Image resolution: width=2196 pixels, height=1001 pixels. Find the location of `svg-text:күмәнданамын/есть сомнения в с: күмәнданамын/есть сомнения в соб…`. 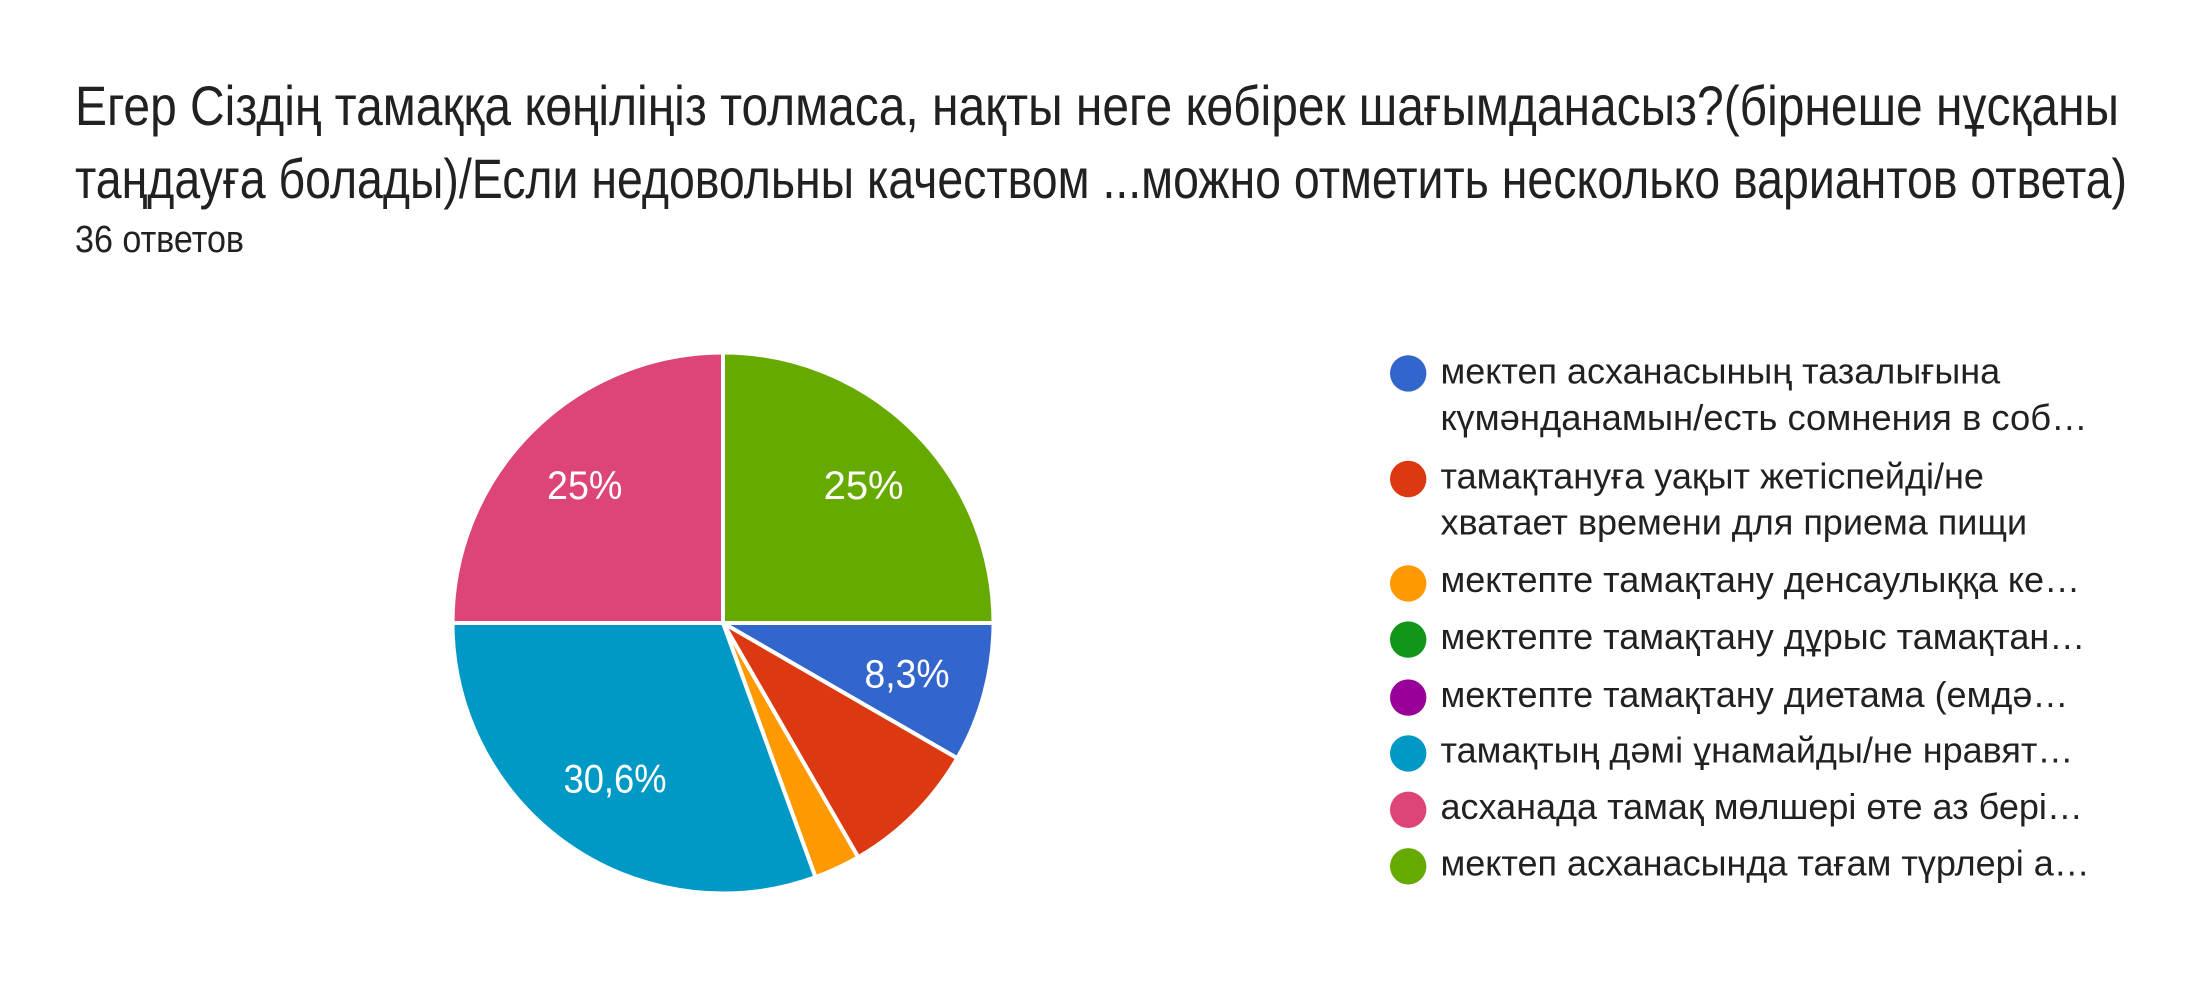

svg-text:күмәнданамын/есть сомнения в с: күмәнданамын/есть сомнения в соб… is located at coordinates (1764, 417).